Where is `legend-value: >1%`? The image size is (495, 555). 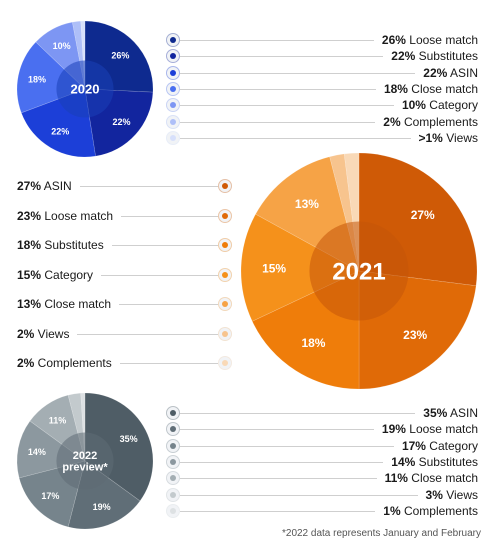 legend-value: >1% is located at coordinates (430, 137).